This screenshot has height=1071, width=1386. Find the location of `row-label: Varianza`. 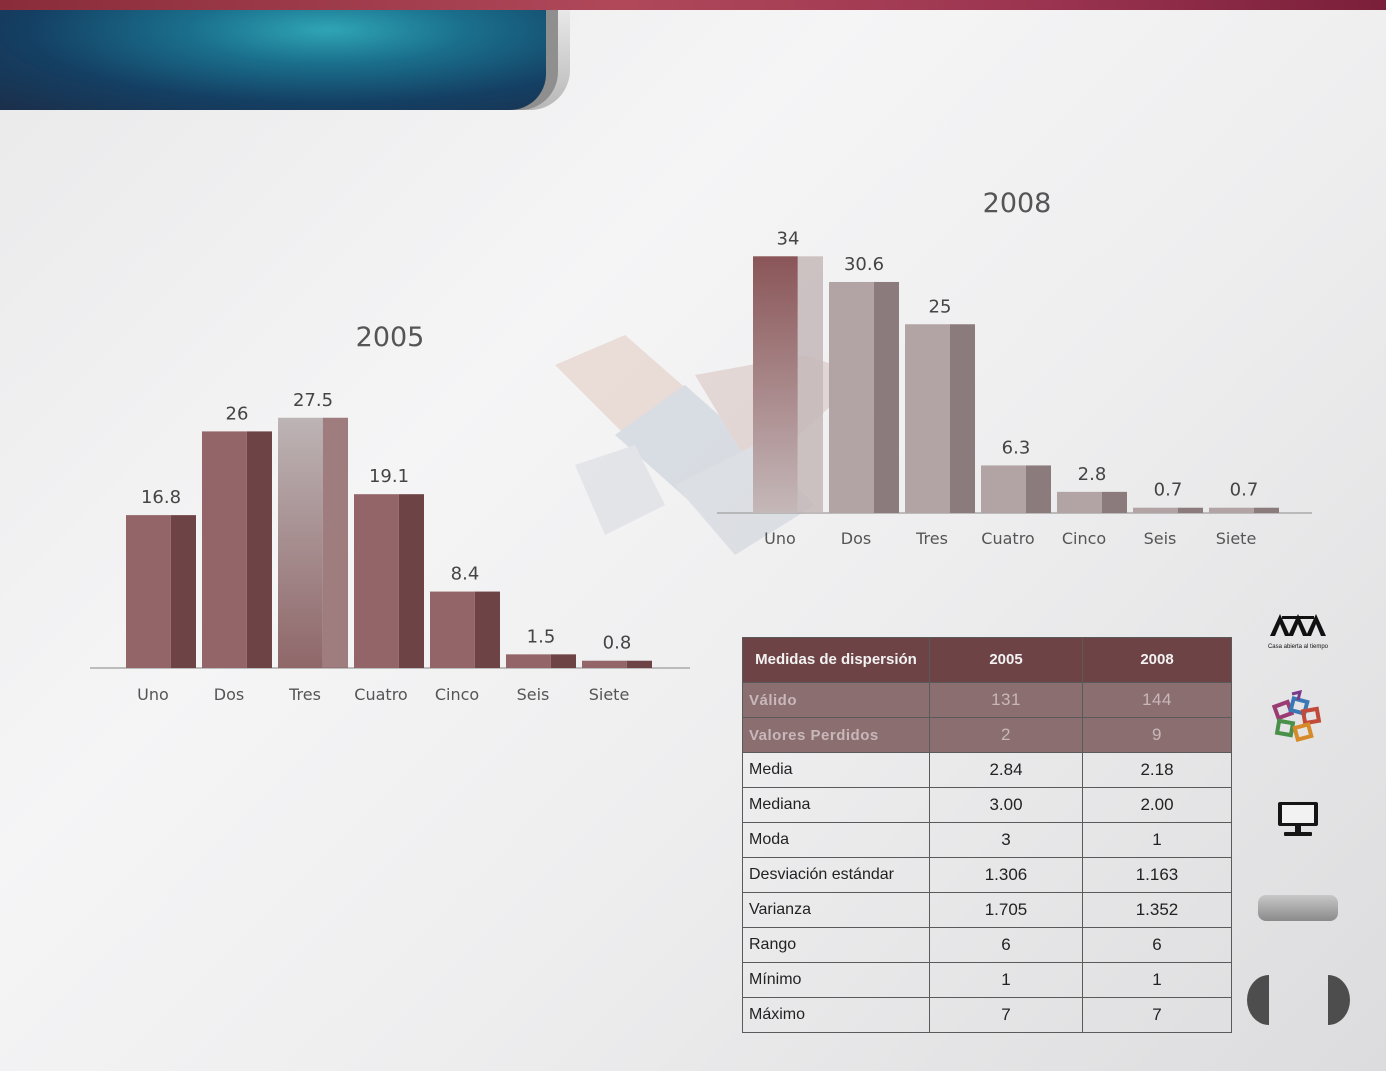

row-label: Varianza is located at coordinates (836, 910).